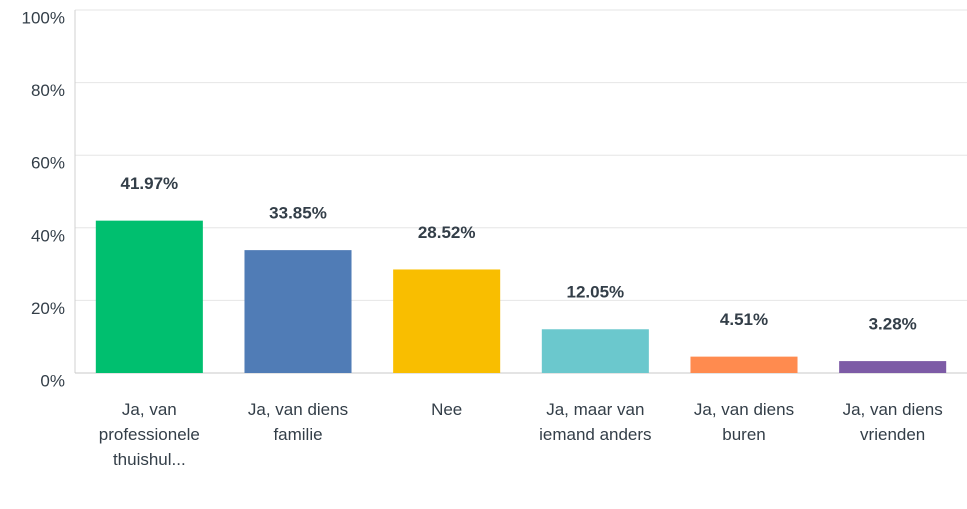  Describe the element at coordinates (744, 422) in the screenshot. I see `x-tick-label: Ja, van diens buren` at that location.